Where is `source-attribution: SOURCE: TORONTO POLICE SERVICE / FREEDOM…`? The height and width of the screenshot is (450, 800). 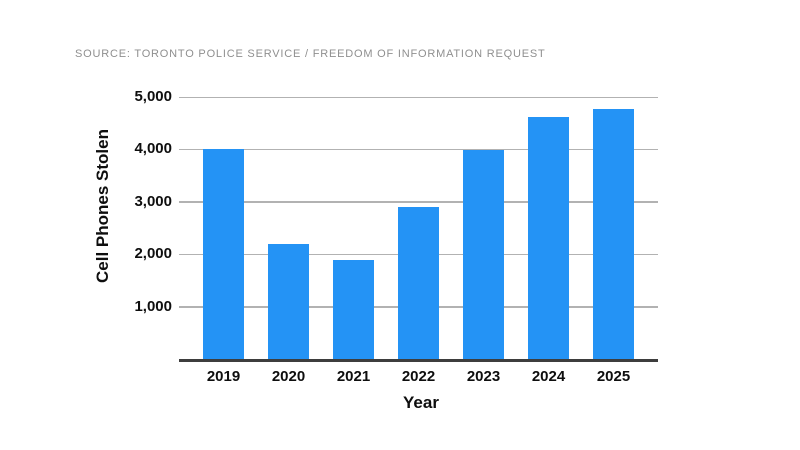
source-attribution: SOURCE: TORONTO POLICE SERVICE / FREEDOM… is located at coordinates (310, 54).